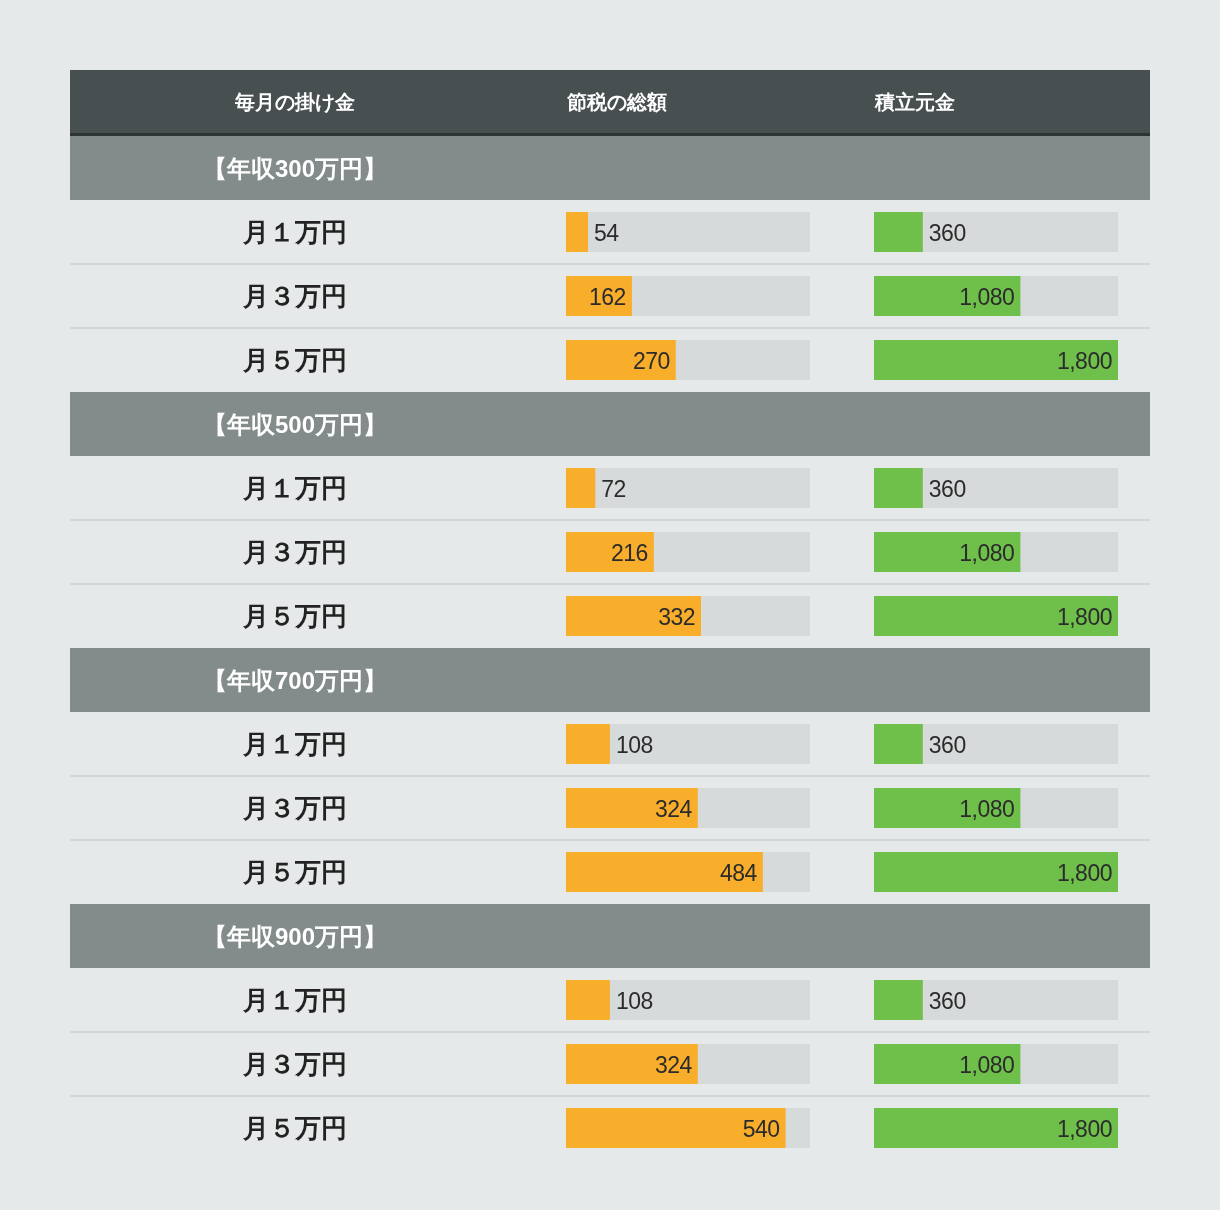  Describe the element at coordinates (295, 936) in the screenshot. I see `text: 【年収900万円】` at that location.